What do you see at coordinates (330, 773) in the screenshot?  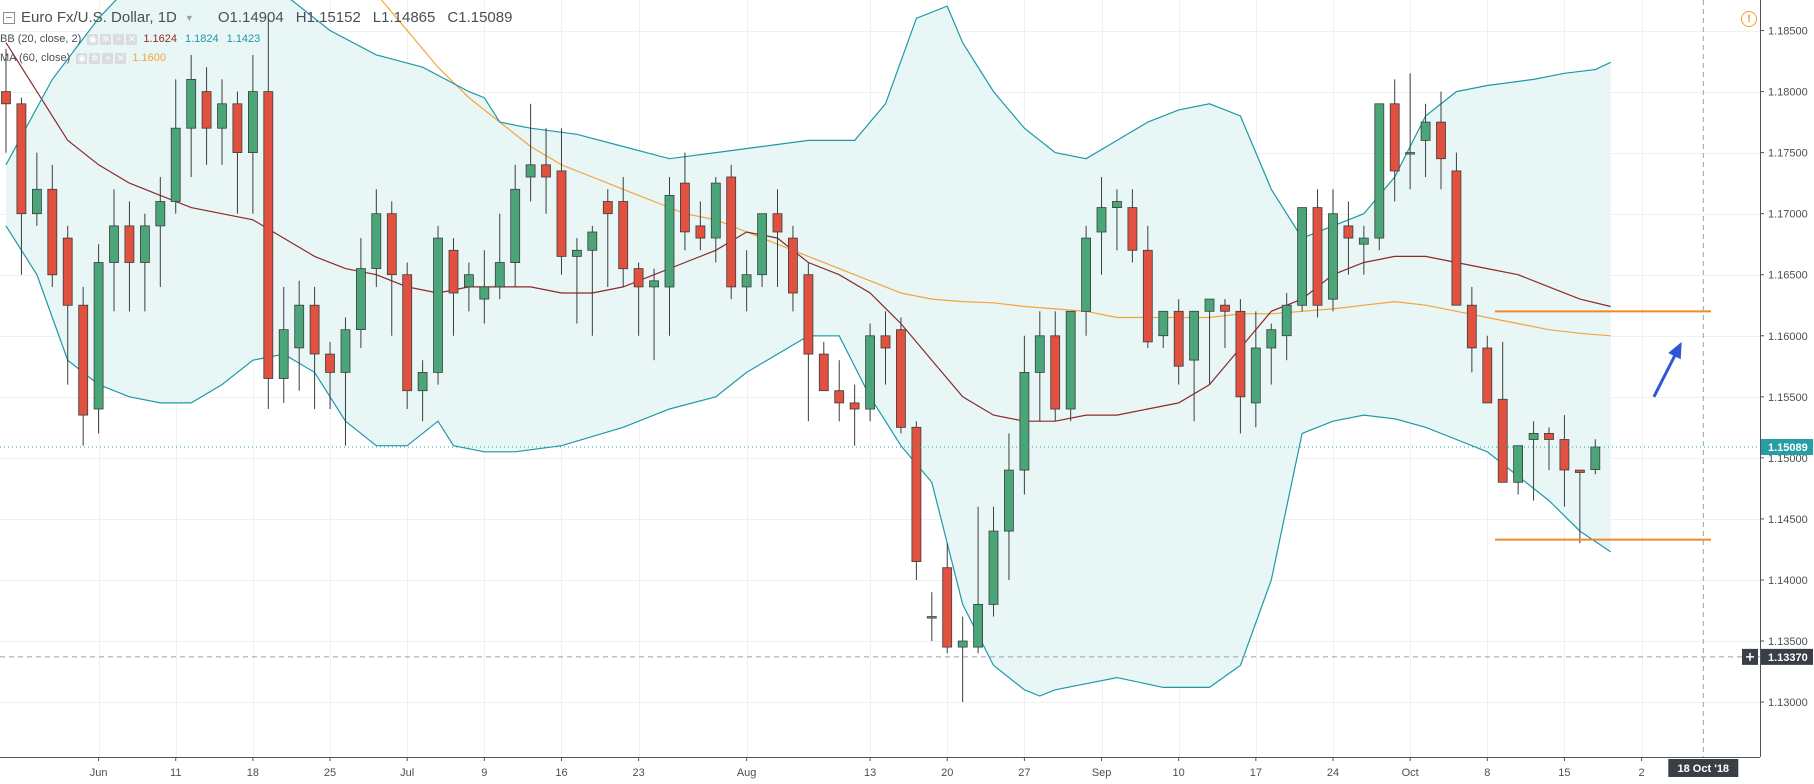 I see `x-tick-label: 25` at bounding box center [330, 773].